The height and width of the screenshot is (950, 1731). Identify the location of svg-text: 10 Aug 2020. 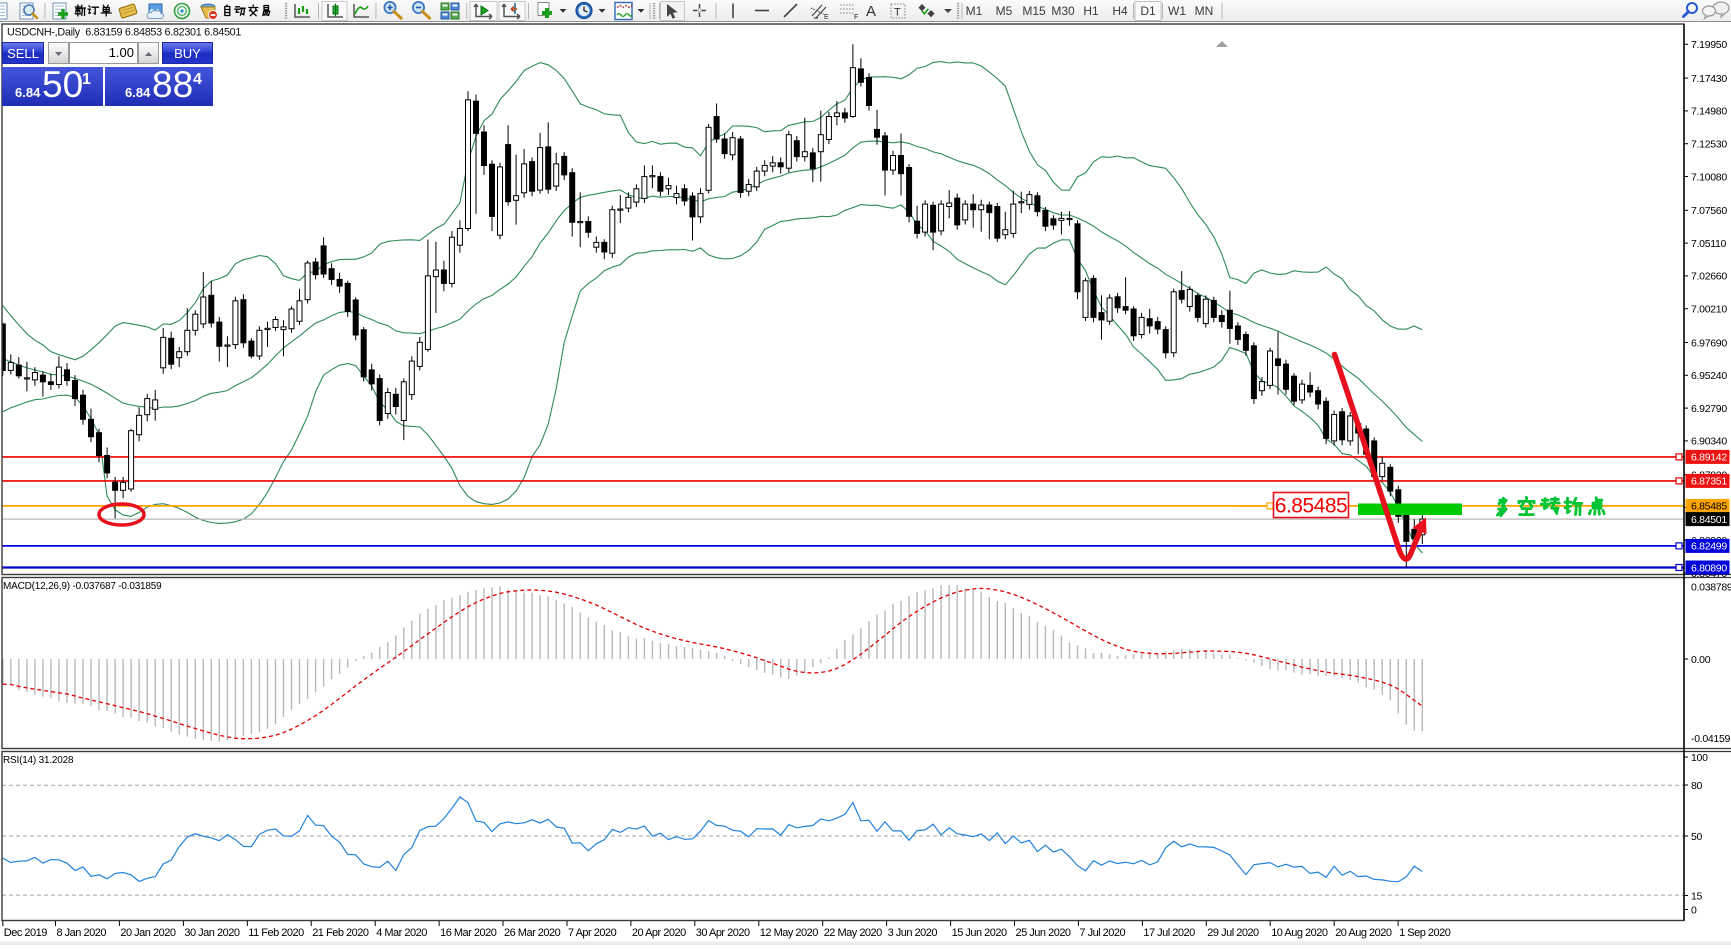
(1299, 933).